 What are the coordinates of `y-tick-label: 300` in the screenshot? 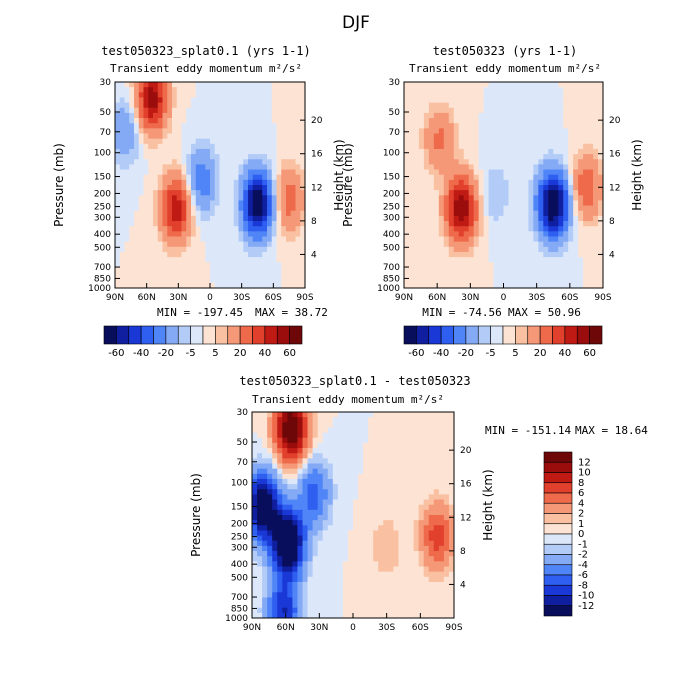 It's located at (391, 218).